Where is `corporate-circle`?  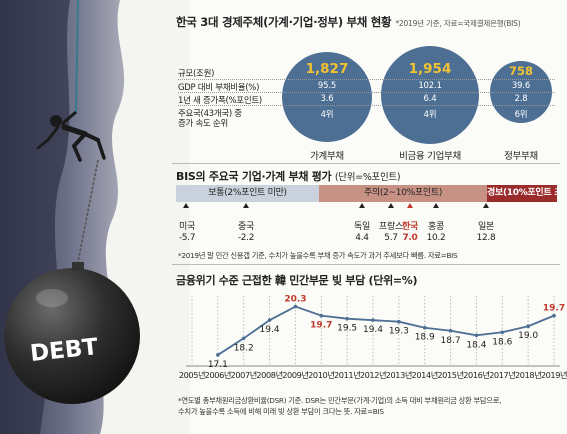 corporate-circle is located at coordinates (430, 95).